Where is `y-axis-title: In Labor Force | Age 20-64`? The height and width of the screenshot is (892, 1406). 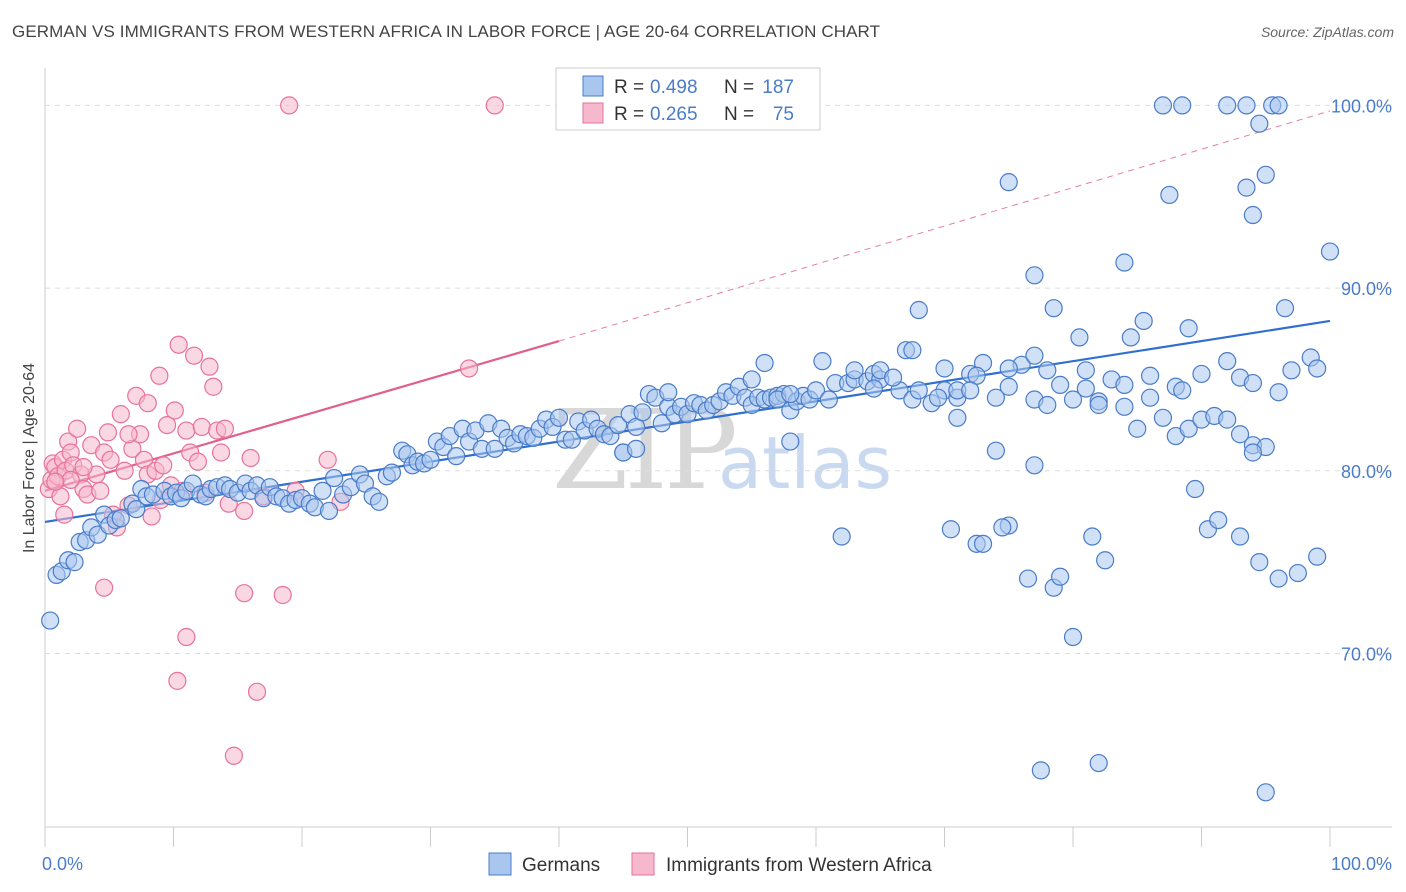
y-axis-title: In Labor Force | Age 20-64 is located at coordinates (29, 458).